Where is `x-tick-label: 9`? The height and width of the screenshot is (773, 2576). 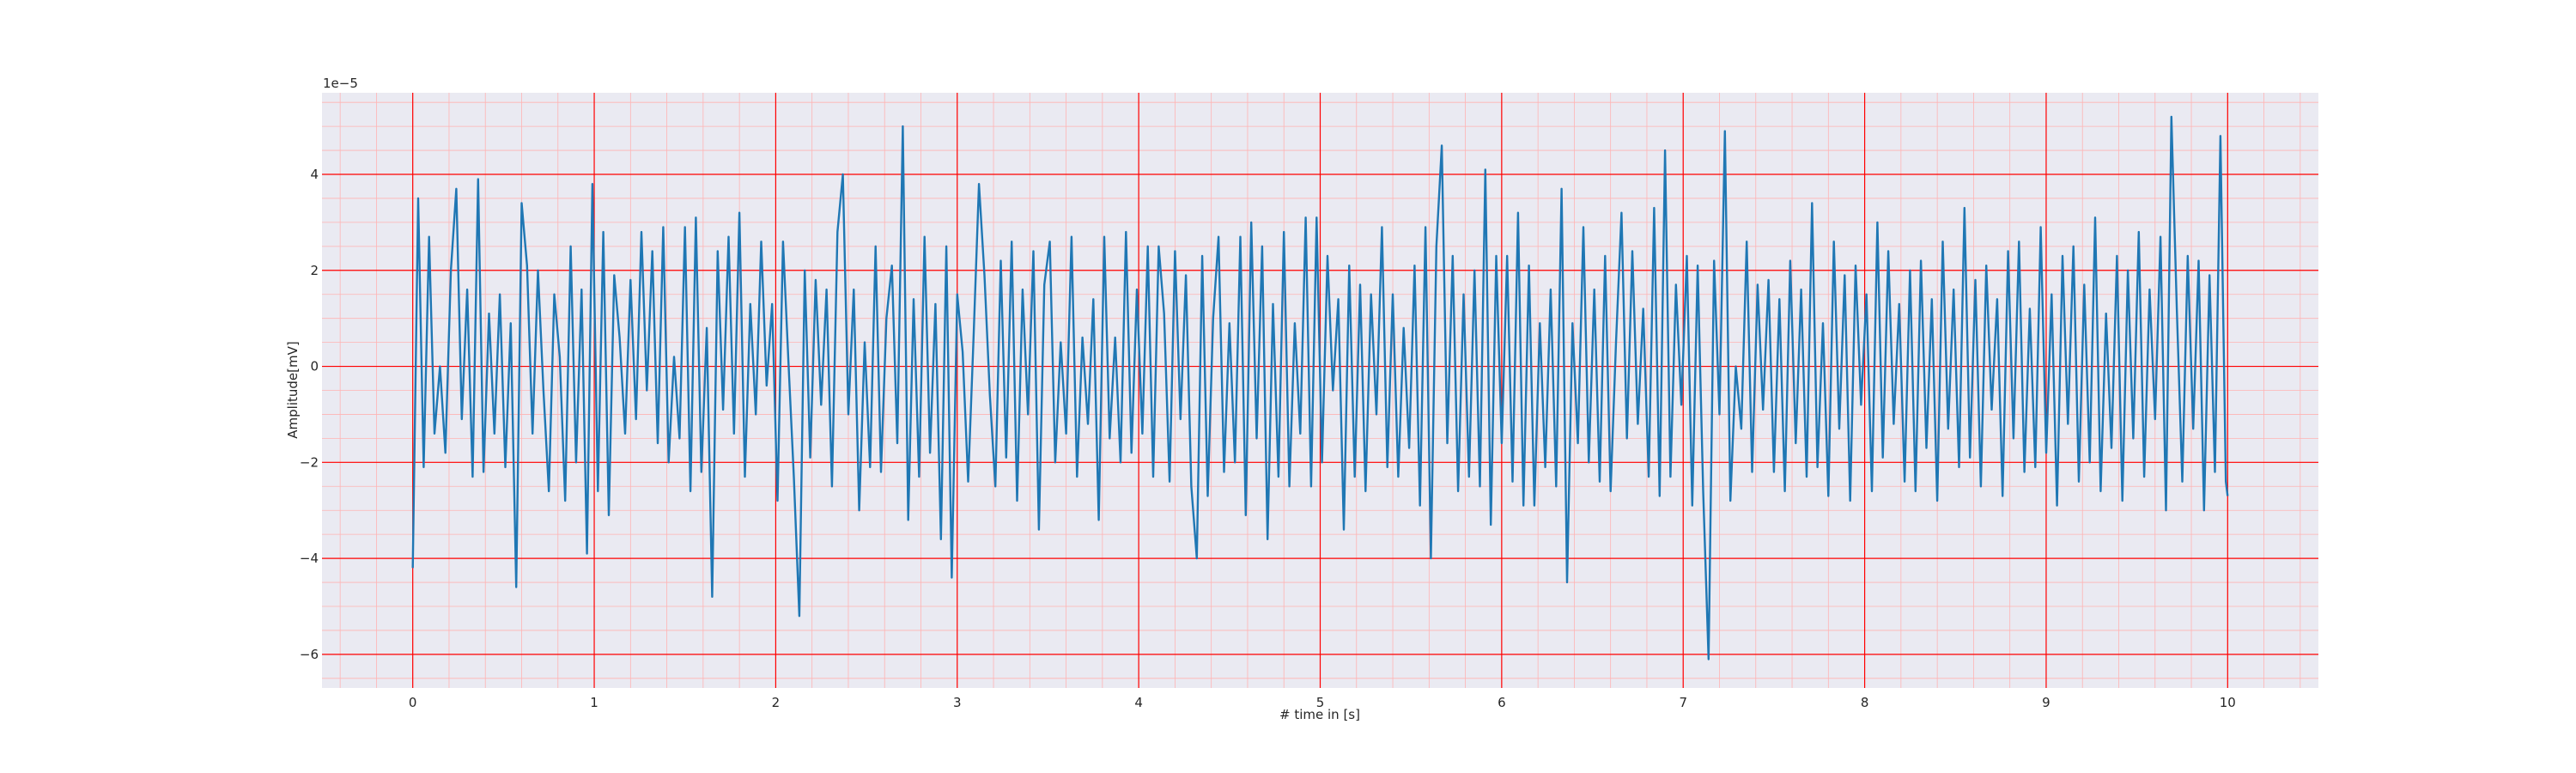
x-tick-label: 9 is located at coordinates (2046, 702).